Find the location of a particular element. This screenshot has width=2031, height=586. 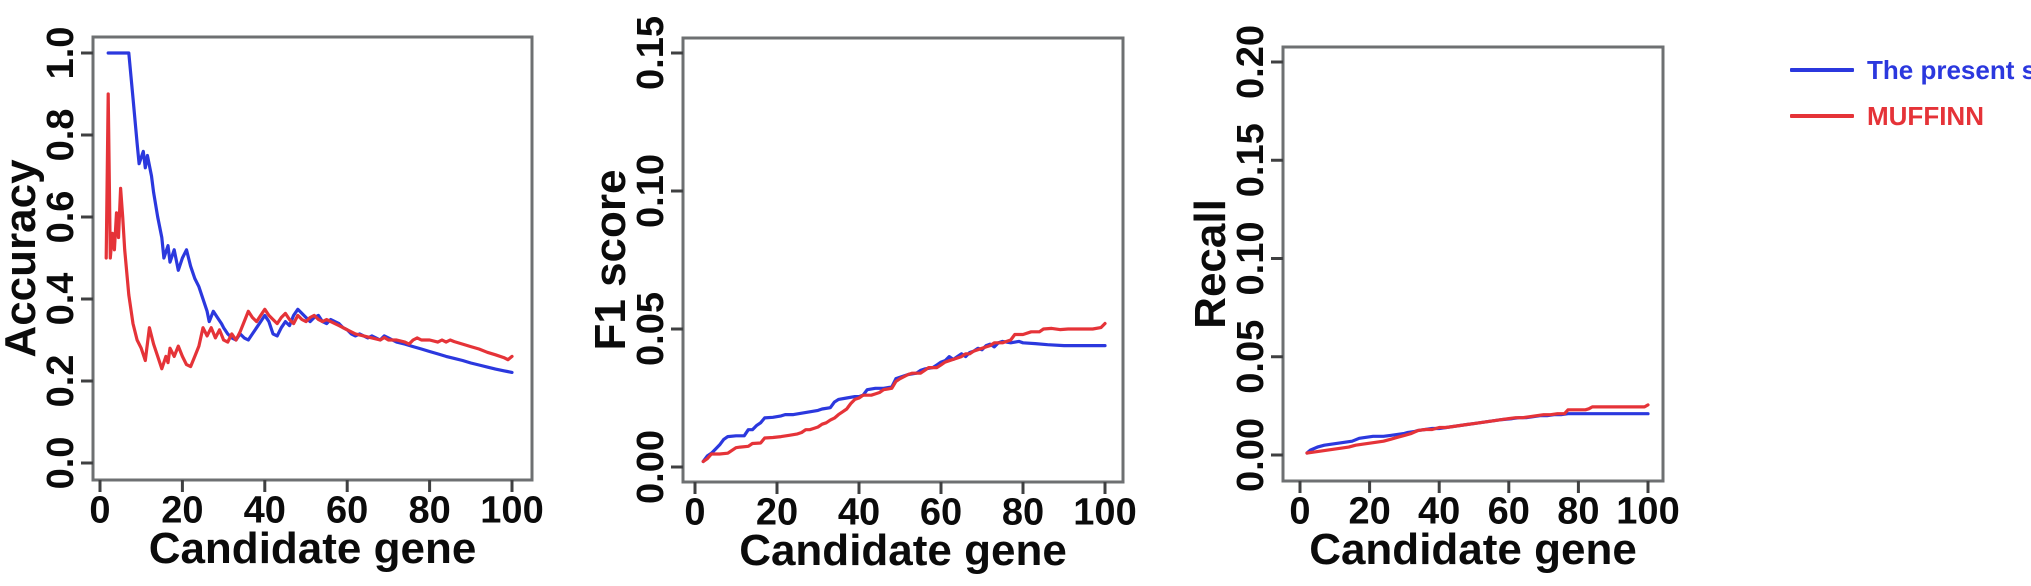

y-tick-label: 0.4 is located at coordinates (61, 299).